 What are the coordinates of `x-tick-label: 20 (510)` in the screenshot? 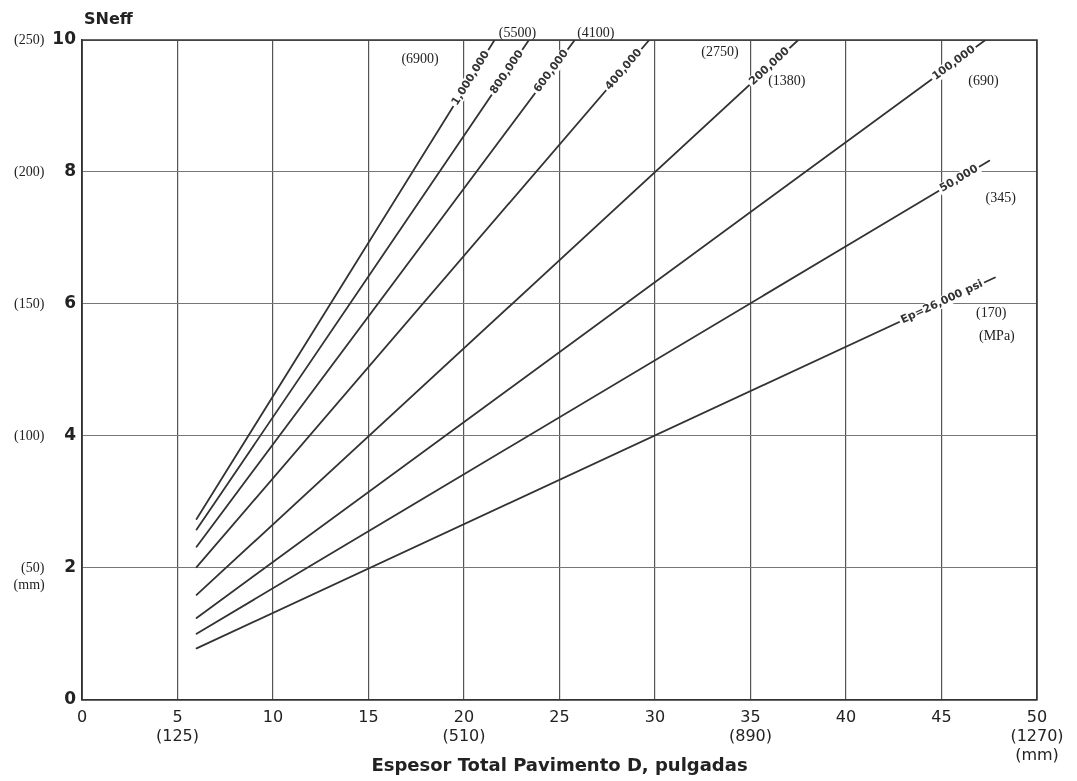 It's located at (464, 725).